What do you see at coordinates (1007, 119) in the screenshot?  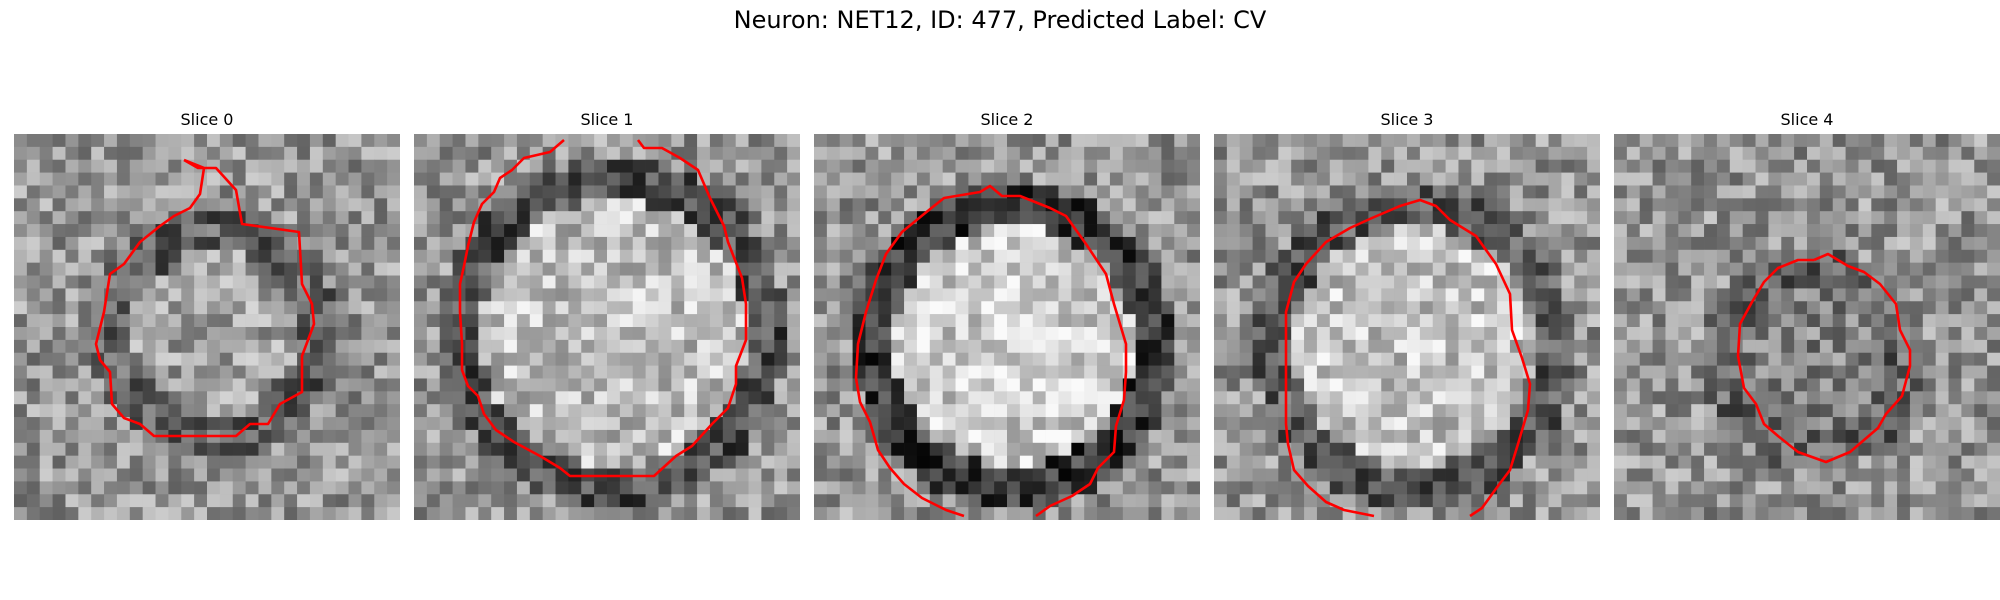 I see `slice-title: Slice 2` at bounding box center [1007, 119].